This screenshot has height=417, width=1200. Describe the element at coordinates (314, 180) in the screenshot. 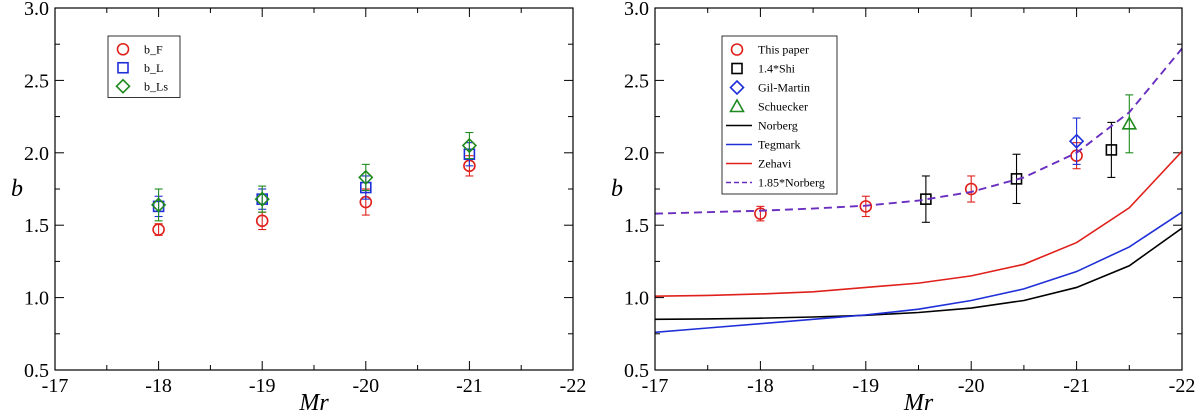

I see `series-b-l` at that location.